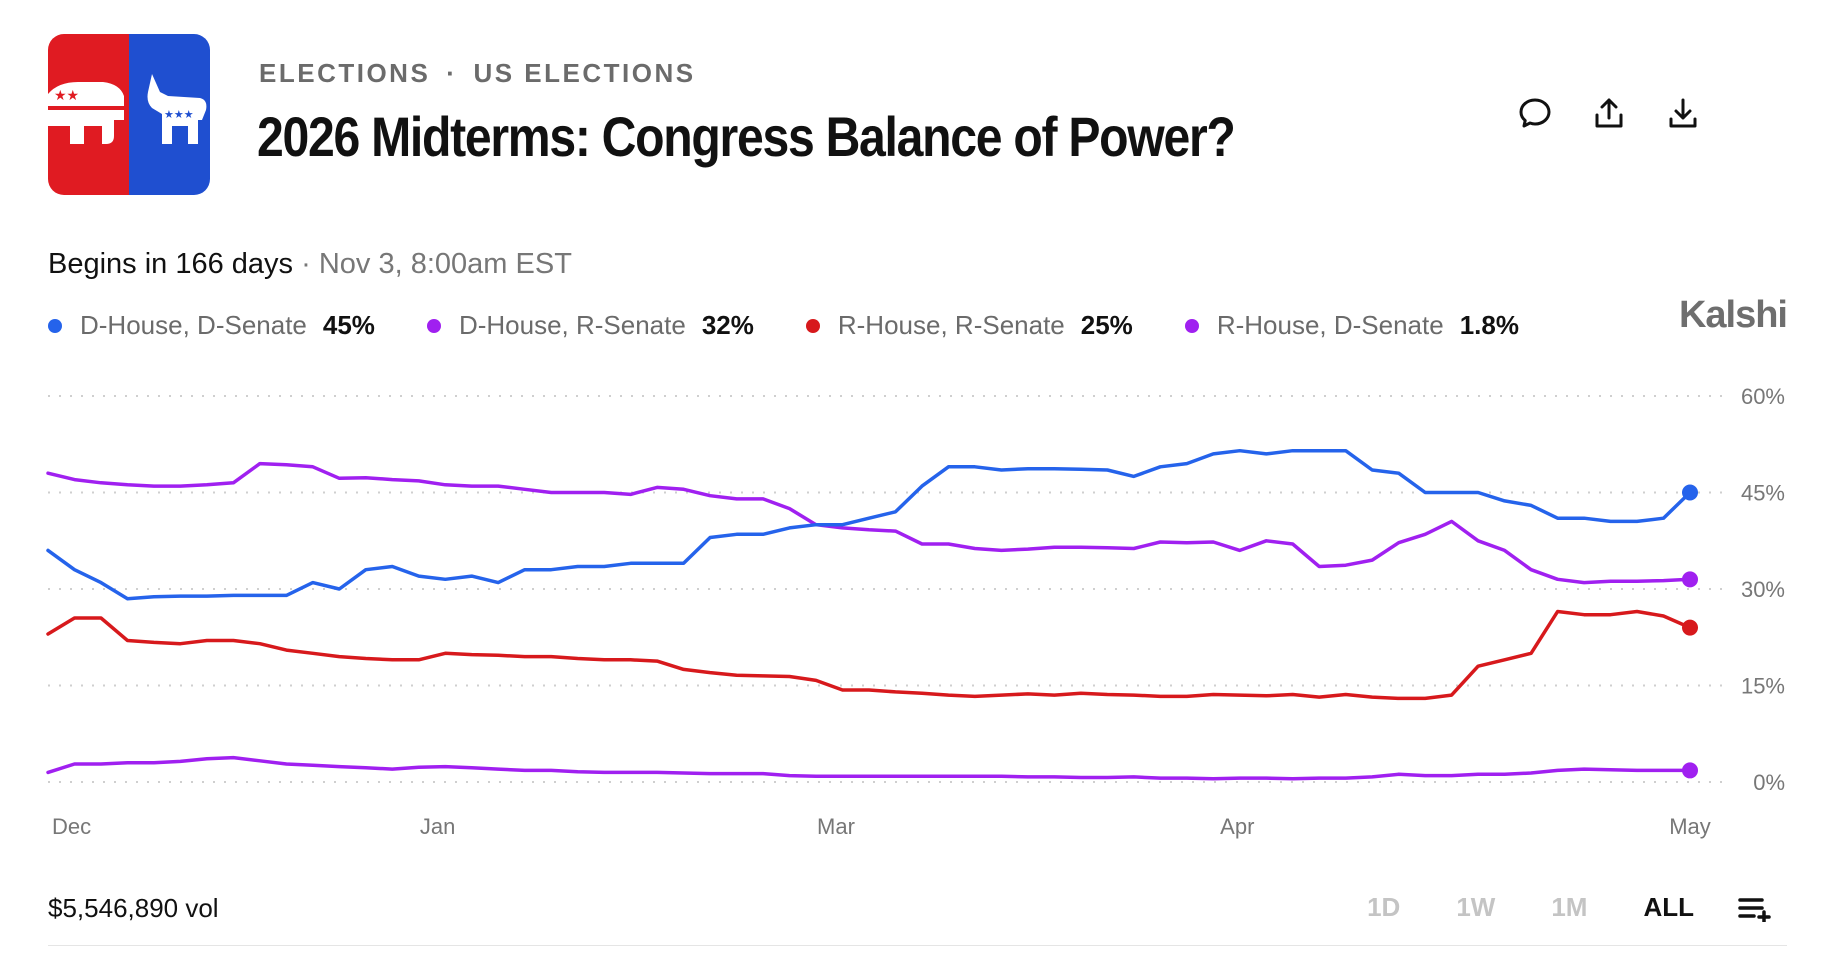 The width and height of the screenshot is (1830, 956). What do you see at coordinates (1489, 325) in the screenshot?
I see `legend-percent: 1.8%` at bounding box center [1489, 325].